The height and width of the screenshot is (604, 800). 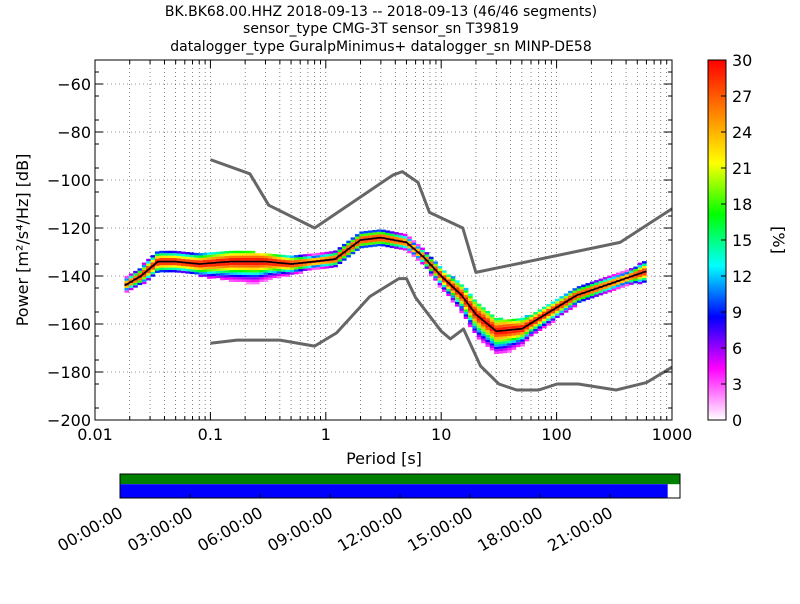 What do you see at coordinates (778, 240) in the screenshot?
I see `colorbar-label: [%]` at bounding box center [778, 240].